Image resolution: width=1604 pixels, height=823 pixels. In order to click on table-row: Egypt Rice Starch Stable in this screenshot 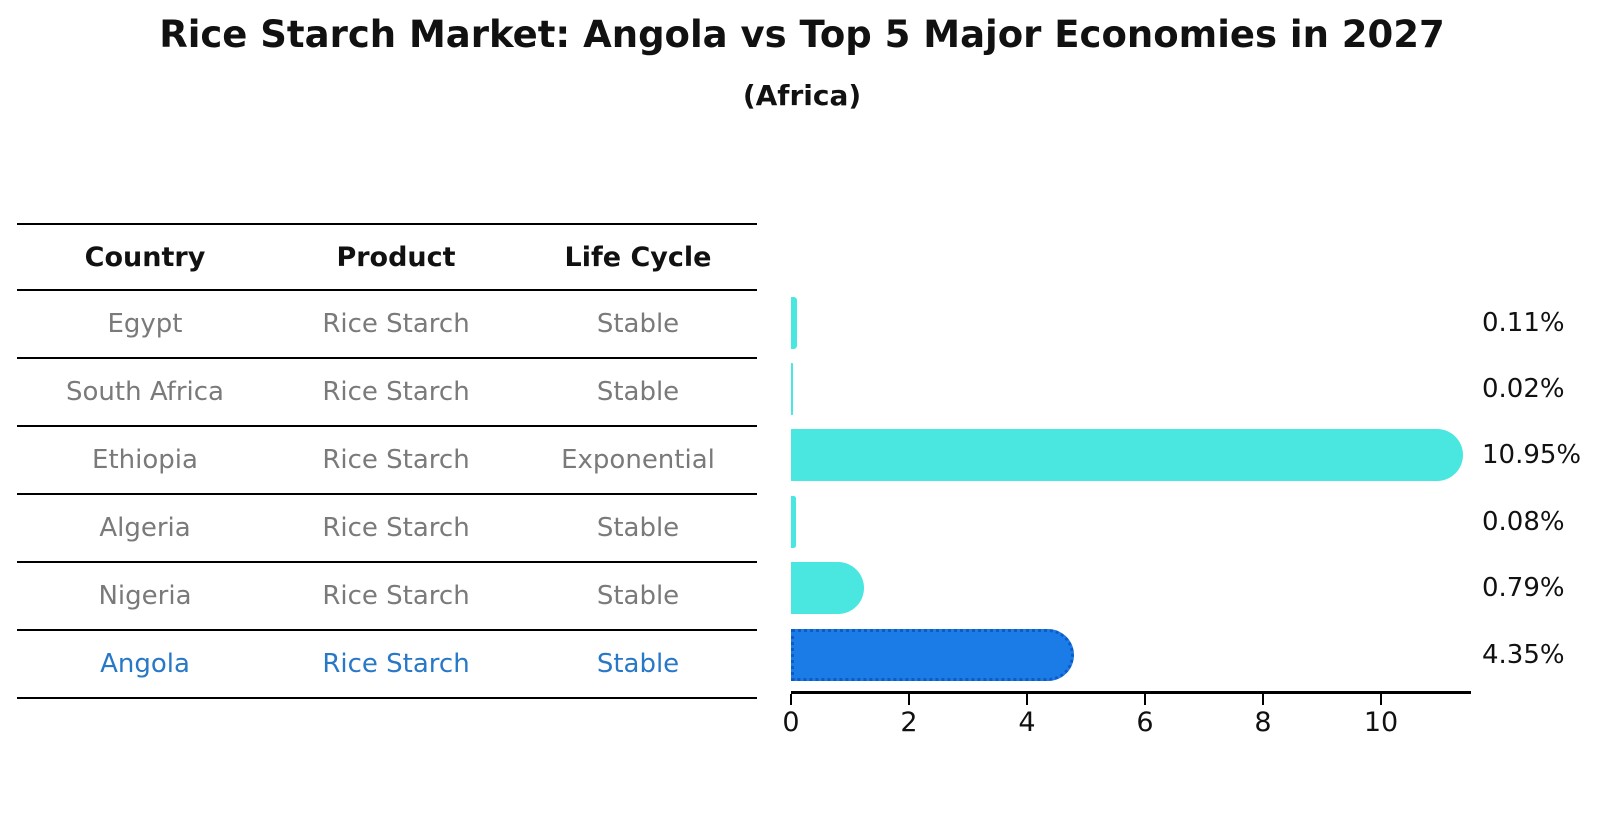, I will do `click(387, 325)`.